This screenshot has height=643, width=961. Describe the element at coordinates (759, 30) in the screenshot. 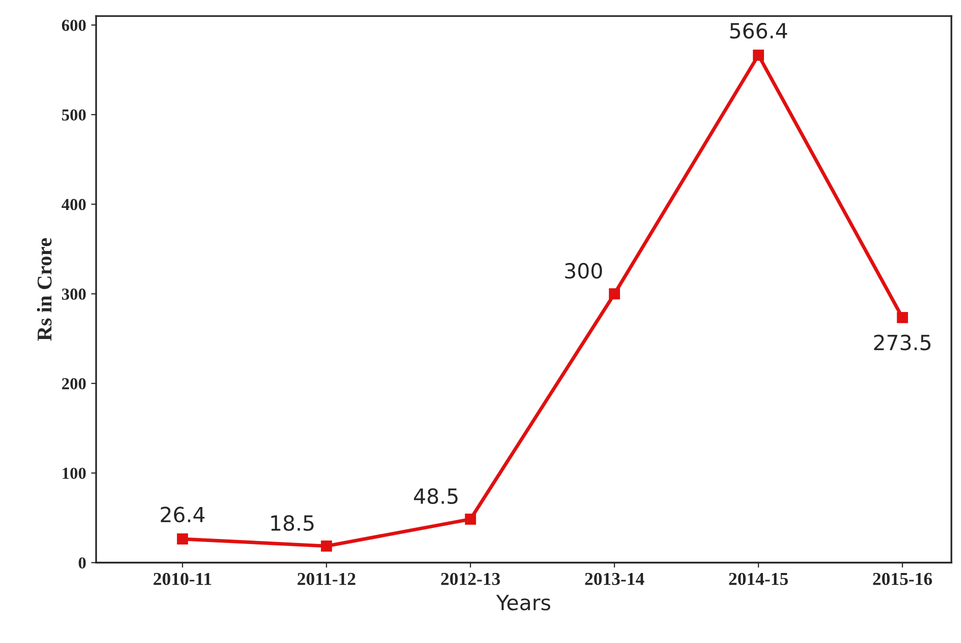

I see `data-label: 566.4` at that location.